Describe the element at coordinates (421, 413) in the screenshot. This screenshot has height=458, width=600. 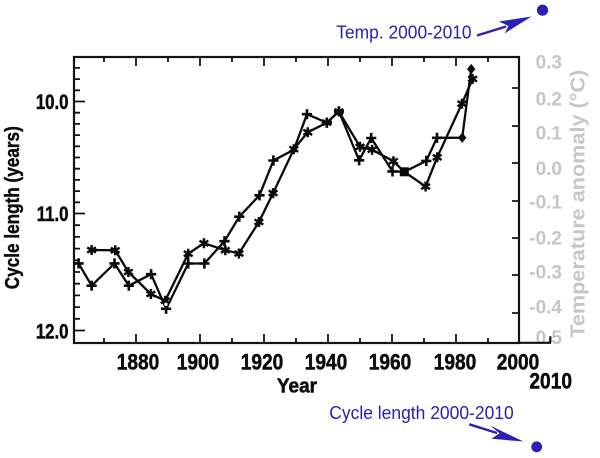
I see `svg-text: Cycle length 2000-2010` at that location.